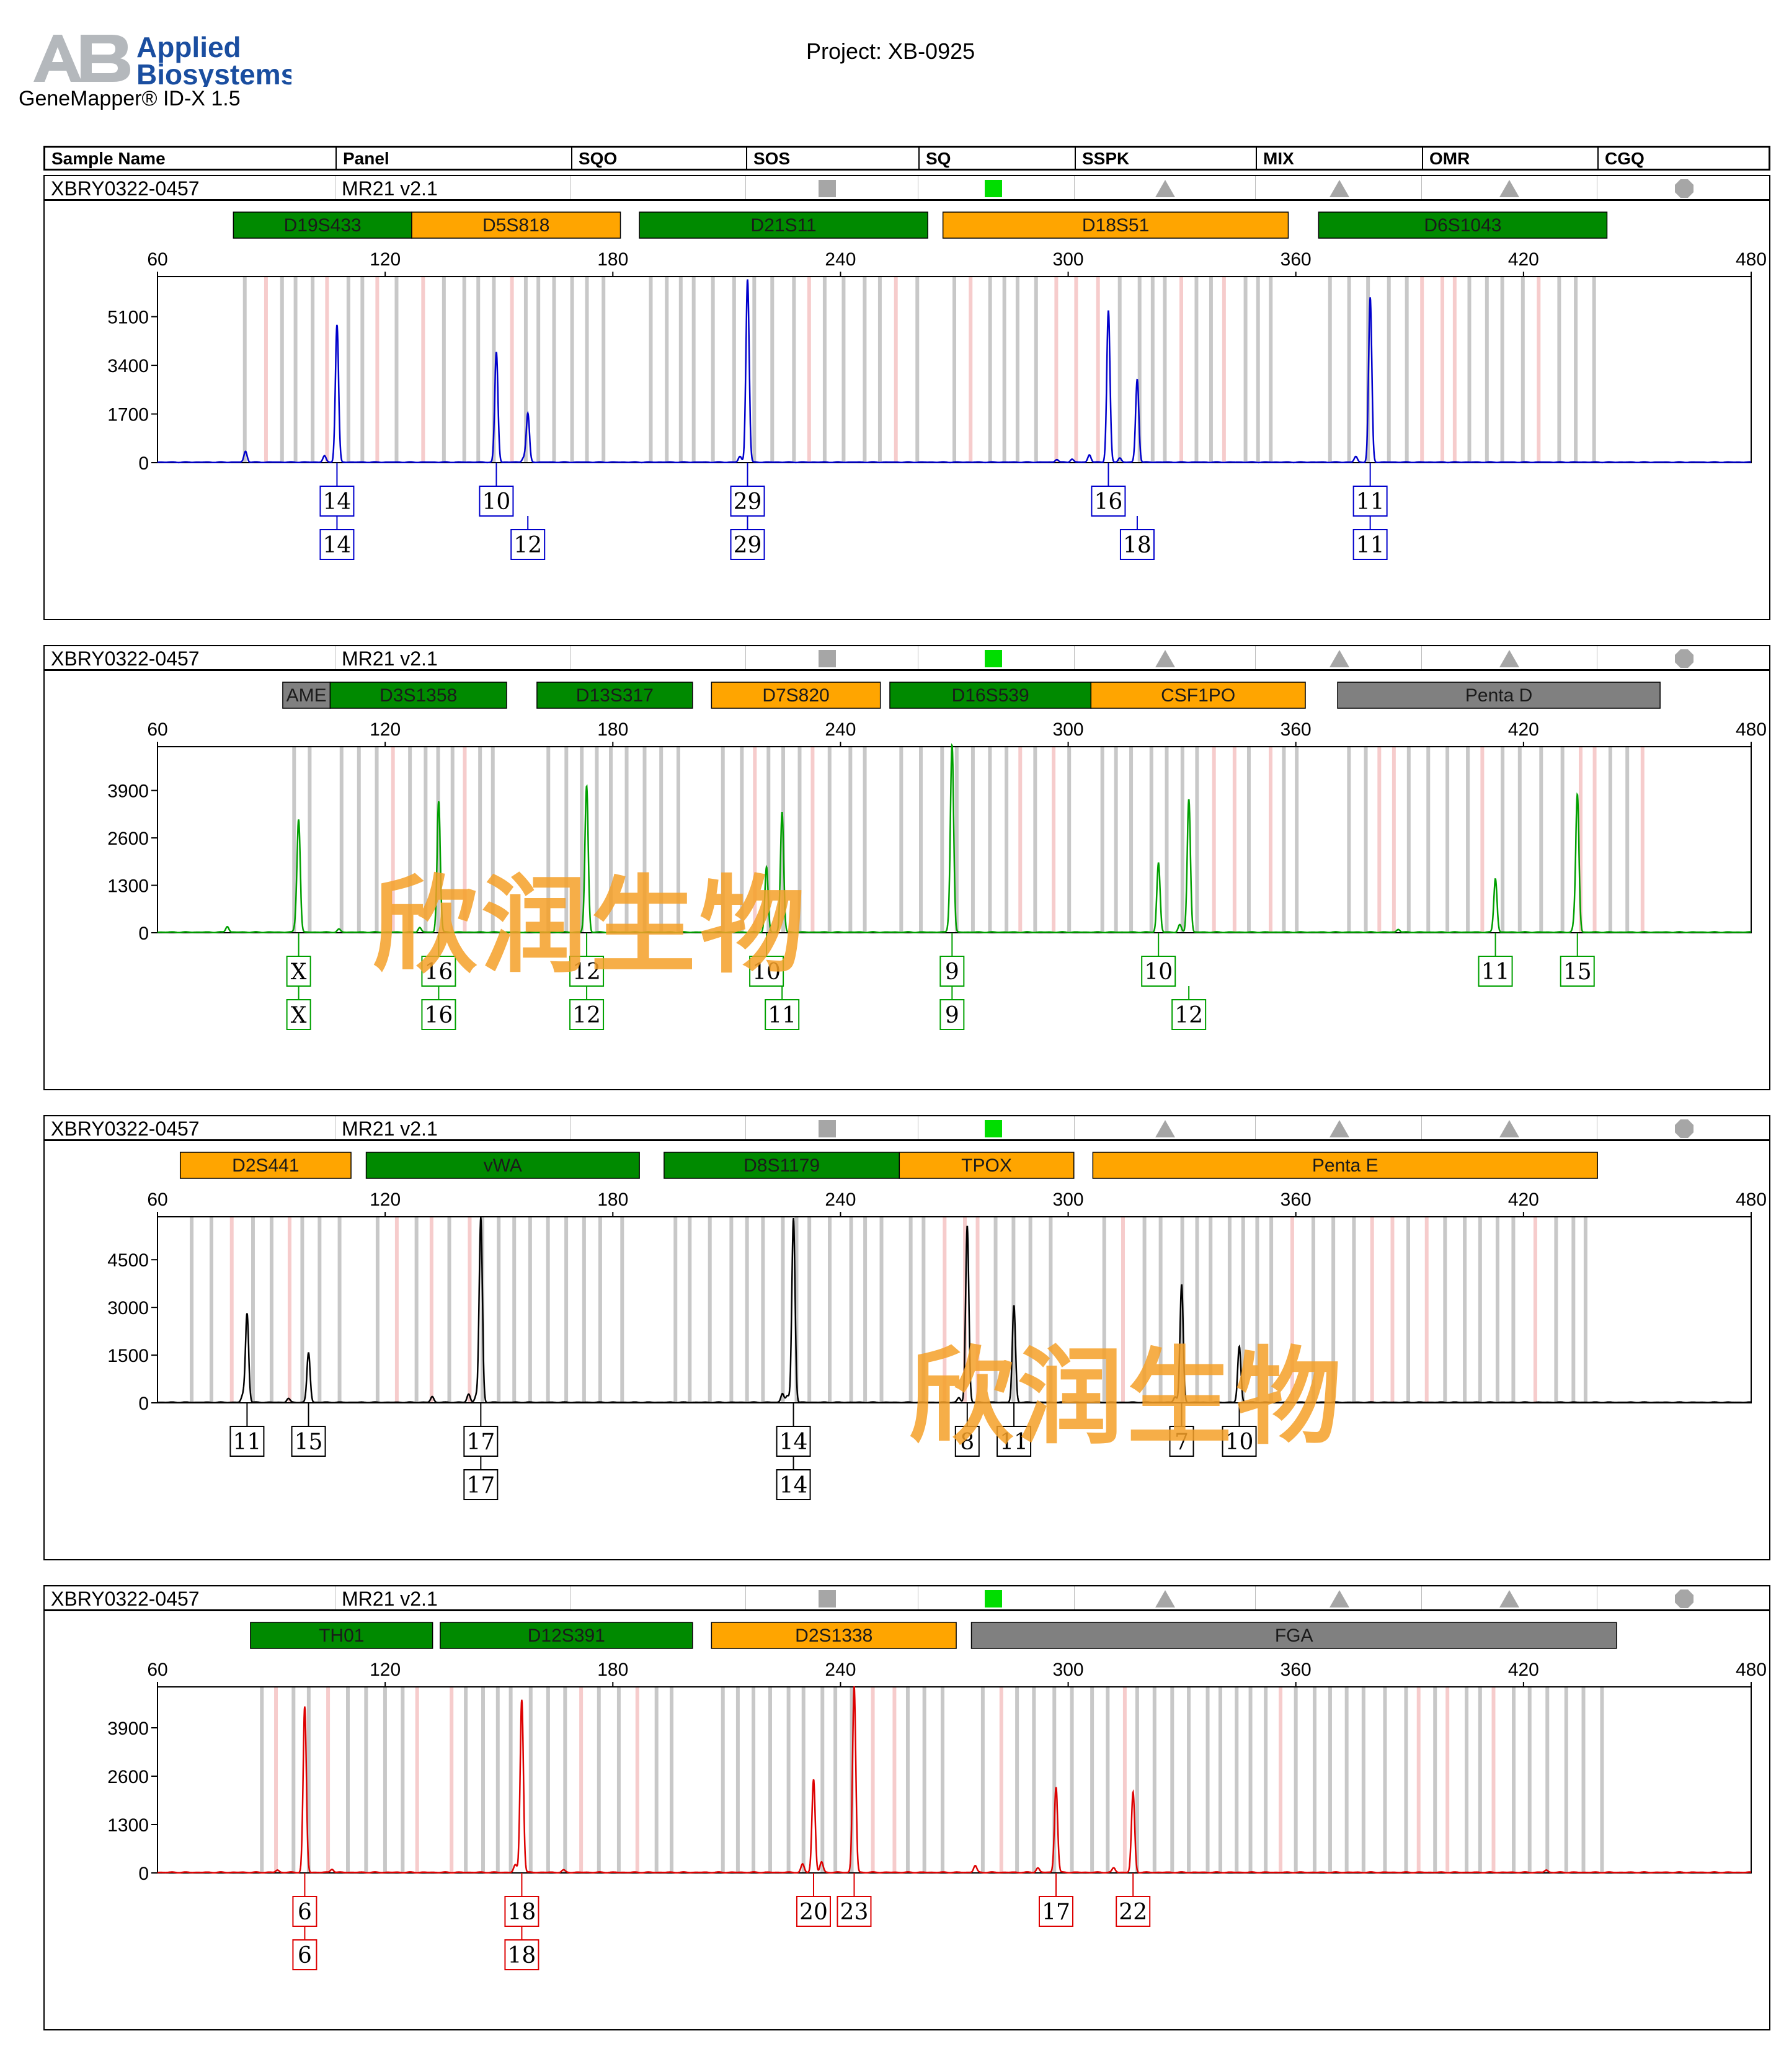  I want to click on column-omr: OMR, so click(1509, 158).